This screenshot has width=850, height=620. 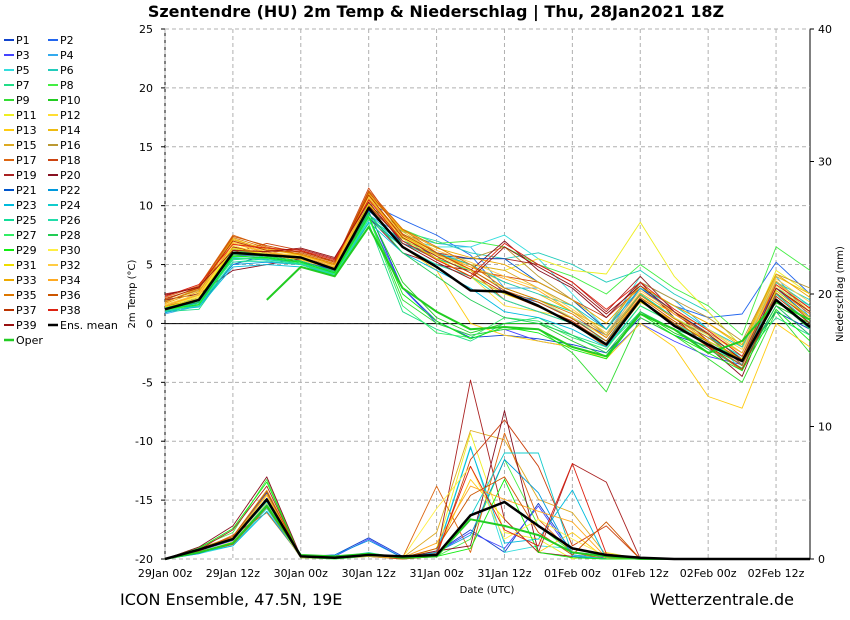 I want to click on legend-label: Oper, so click(x=29, y=340).